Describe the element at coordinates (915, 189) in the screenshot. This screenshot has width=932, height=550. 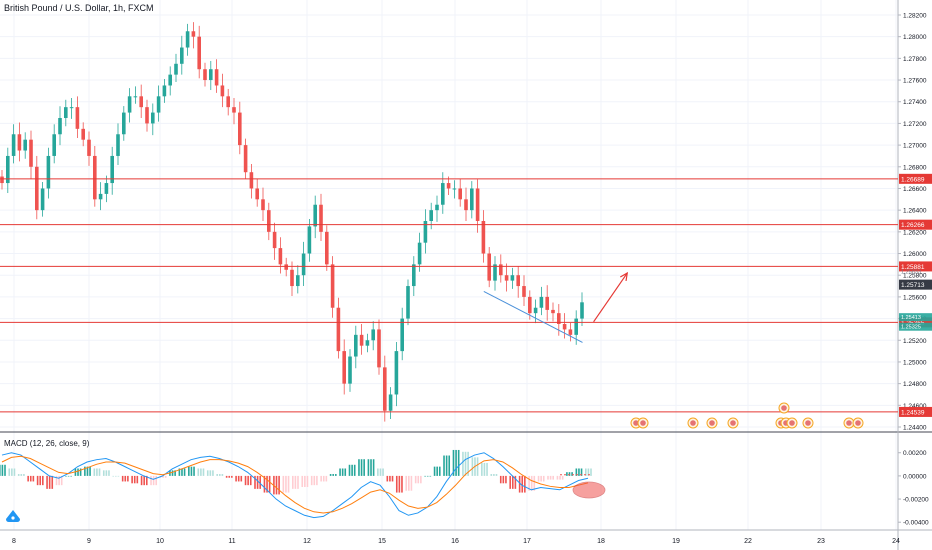
I see `price-tick-label: 1.26600` at that location.